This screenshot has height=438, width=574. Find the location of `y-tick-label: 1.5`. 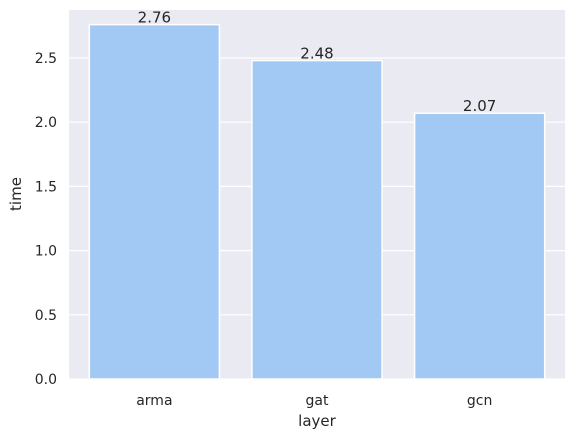

y-tick-label: 1.5 is located at coordinates (46, 187).